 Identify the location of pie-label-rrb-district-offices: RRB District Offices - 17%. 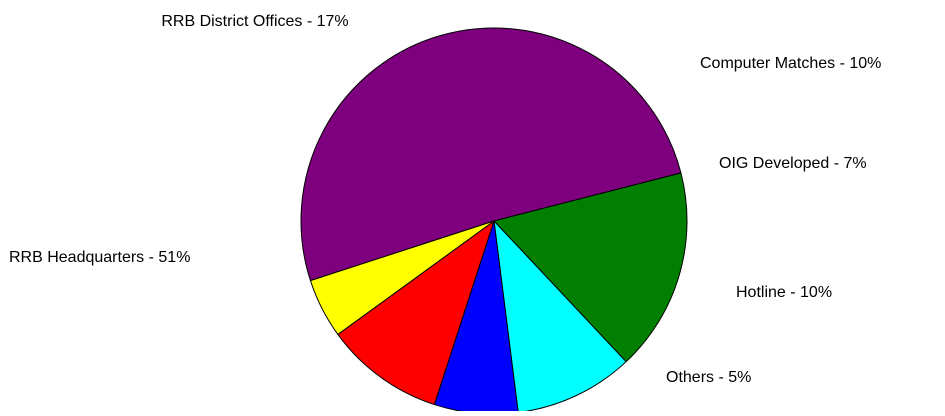
(254, 21).